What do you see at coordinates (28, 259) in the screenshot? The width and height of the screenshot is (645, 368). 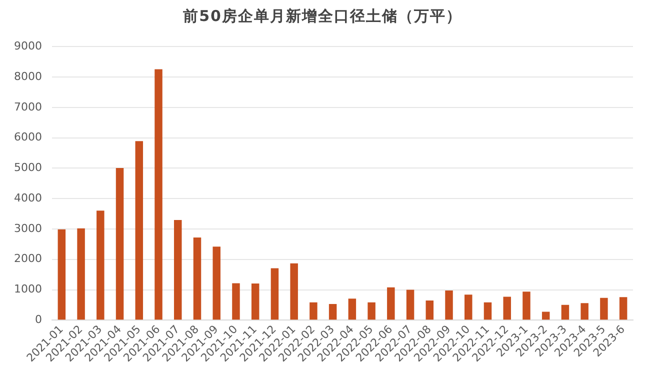 I see `y-tick-label: 2000` at bounding box center [28, 259].